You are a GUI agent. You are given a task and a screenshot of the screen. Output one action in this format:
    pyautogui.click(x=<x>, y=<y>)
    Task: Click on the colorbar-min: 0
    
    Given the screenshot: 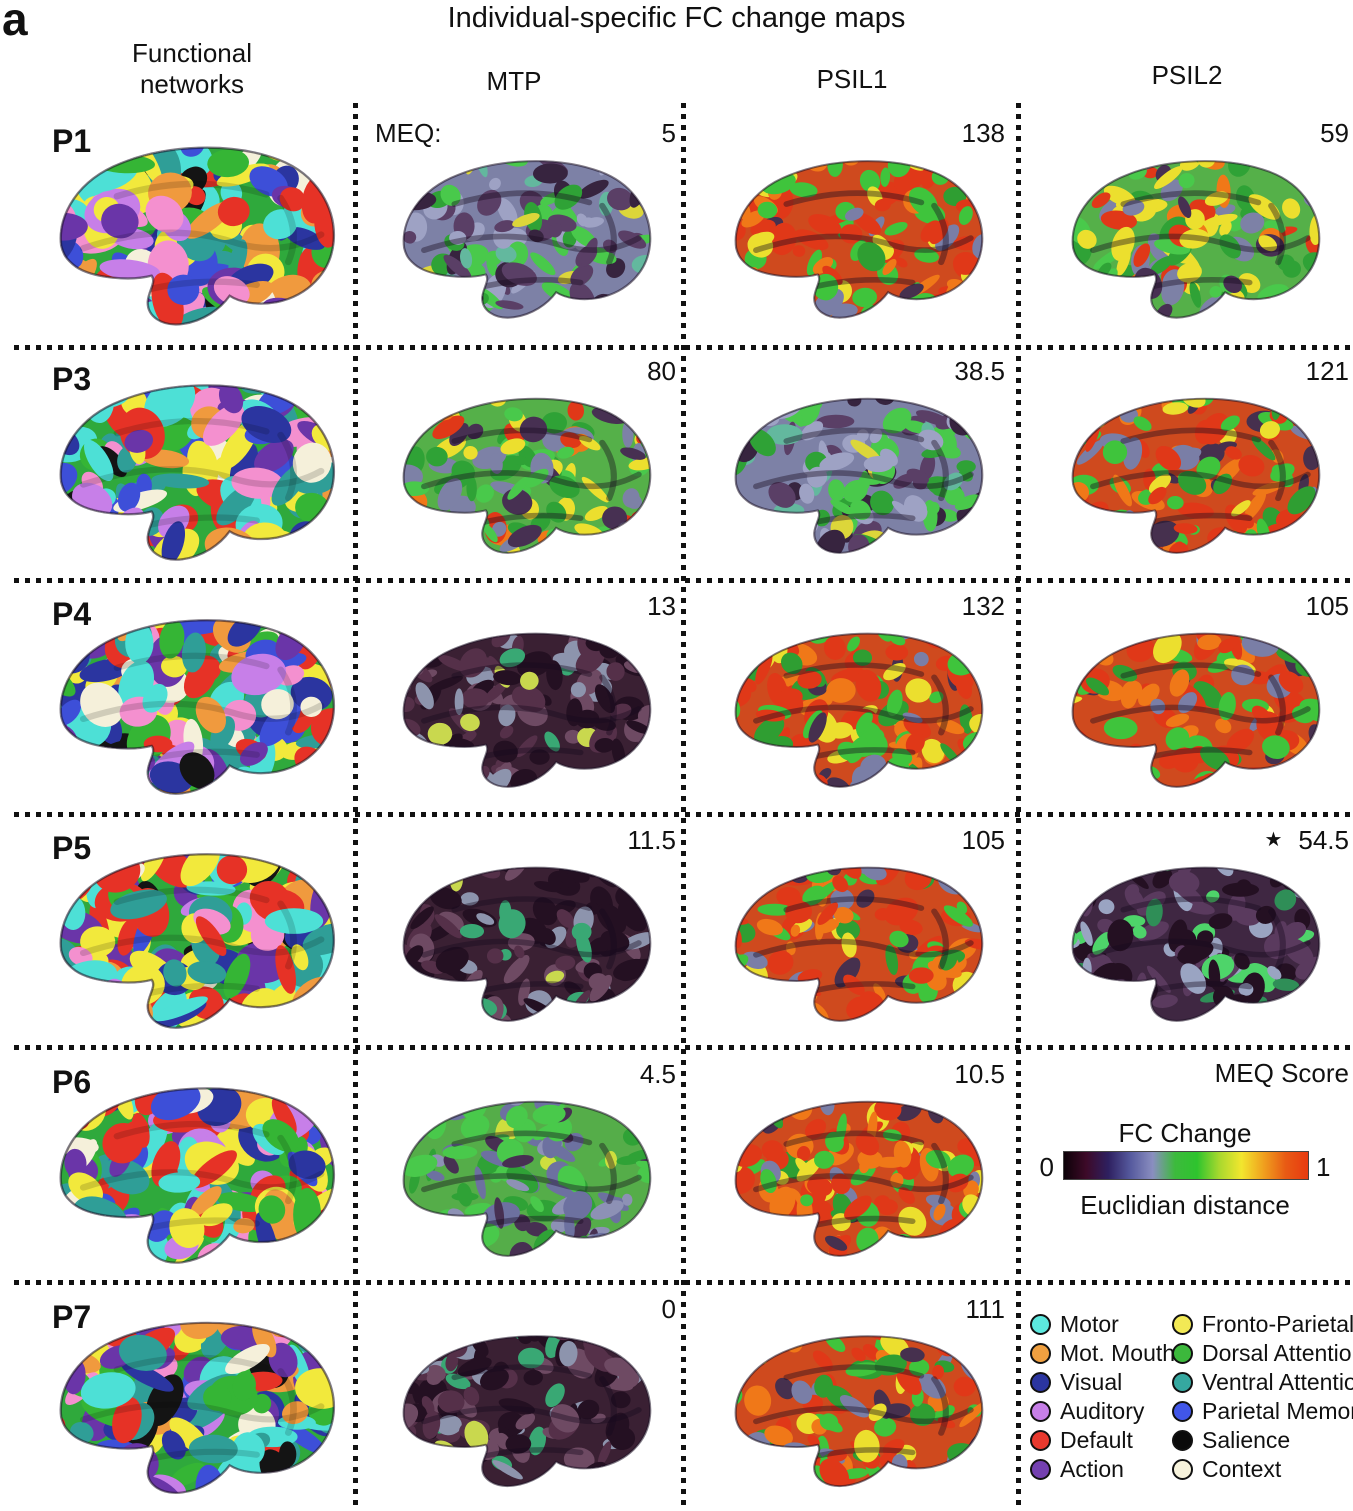 What is the action you would take?
    pyautogui.click(x=1046, y=1167)
    